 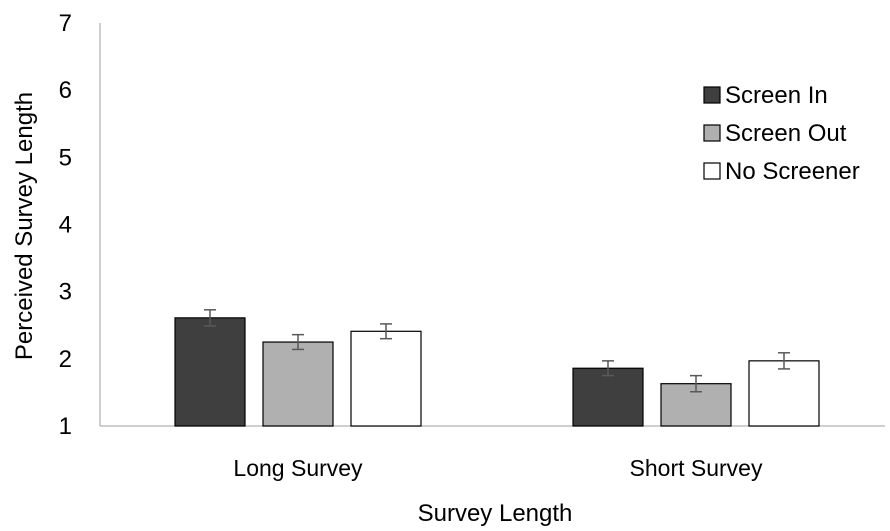 I want to click on legend: Screen In Screen Out No Screener, so click(x=781, y=133).